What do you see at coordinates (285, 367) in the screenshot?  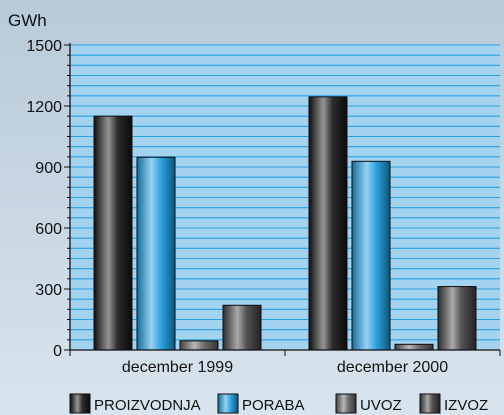 I see `x-category-labels: december 1999 december 2000` at bounding box center [285, 367].